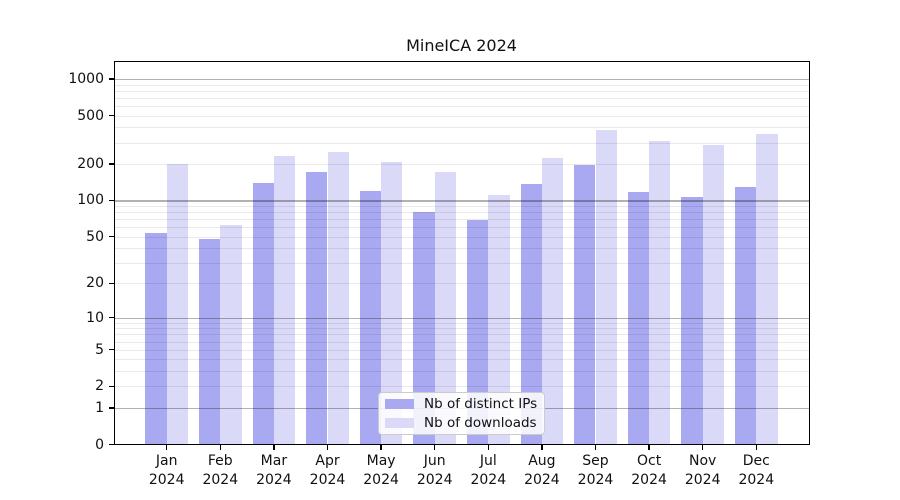 The height and width of the screenshot is (500, 900). What do you see at coordinates (434, 460) in the screenshot?
I see `x-tick-month: Jun` at bounding box center [434, 460].